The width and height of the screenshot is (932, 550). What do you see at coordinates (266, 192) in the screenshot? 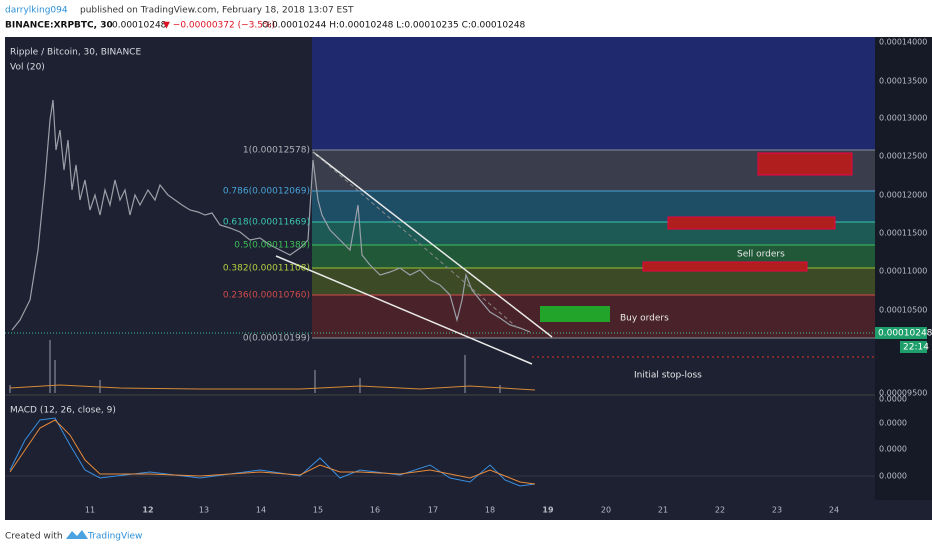
I see `fib-label: 0.786(0.00012069)` at bounding box center [266, 192].